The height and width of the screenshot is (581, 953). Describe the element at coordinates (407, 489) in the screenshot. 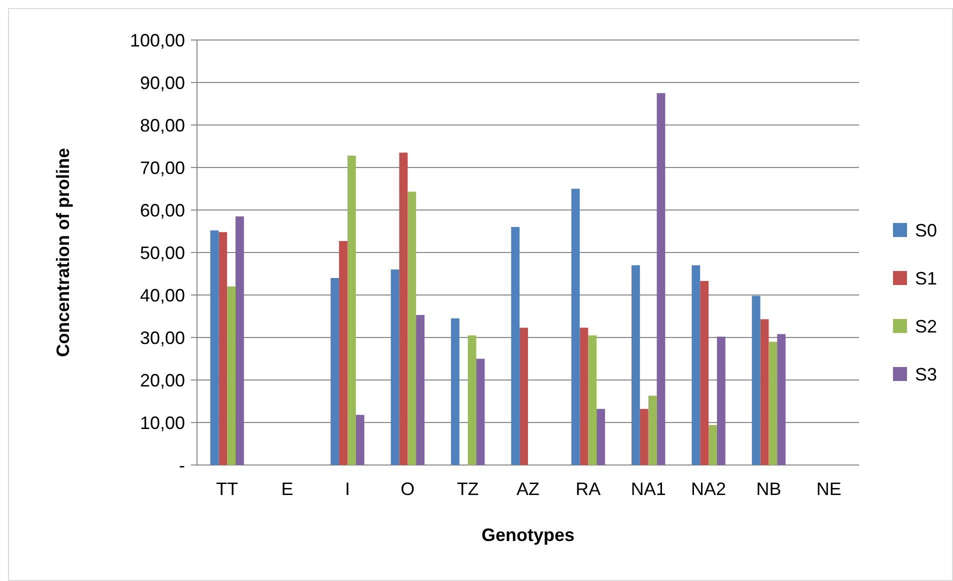

I see `x-tick-label: O` at that location.